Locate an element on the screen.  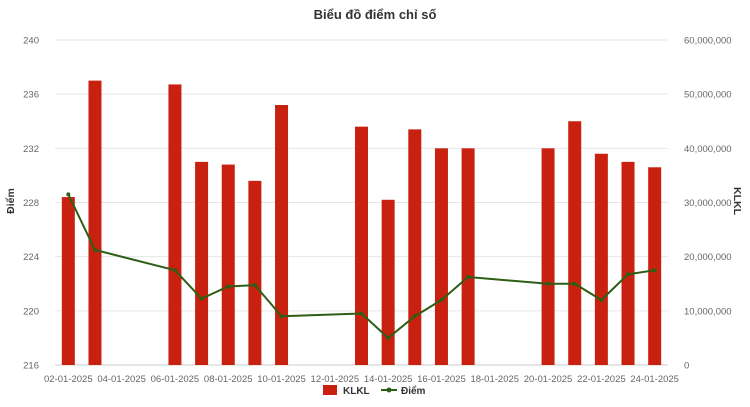
legend-item-klkl: KLKL is located at coordinates (346, 391).